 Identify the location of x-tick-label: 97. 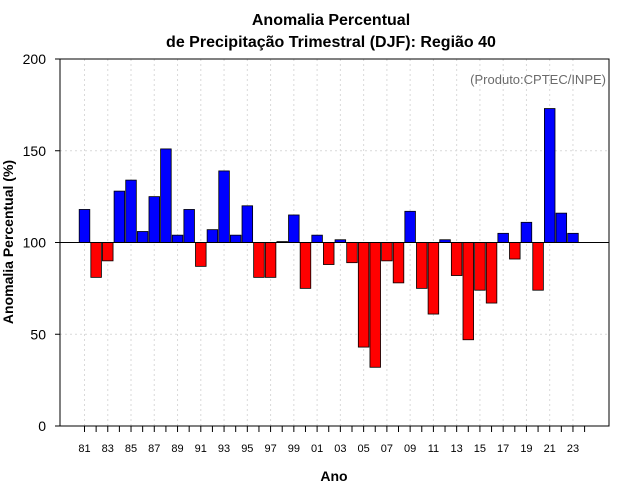
(270, 449).